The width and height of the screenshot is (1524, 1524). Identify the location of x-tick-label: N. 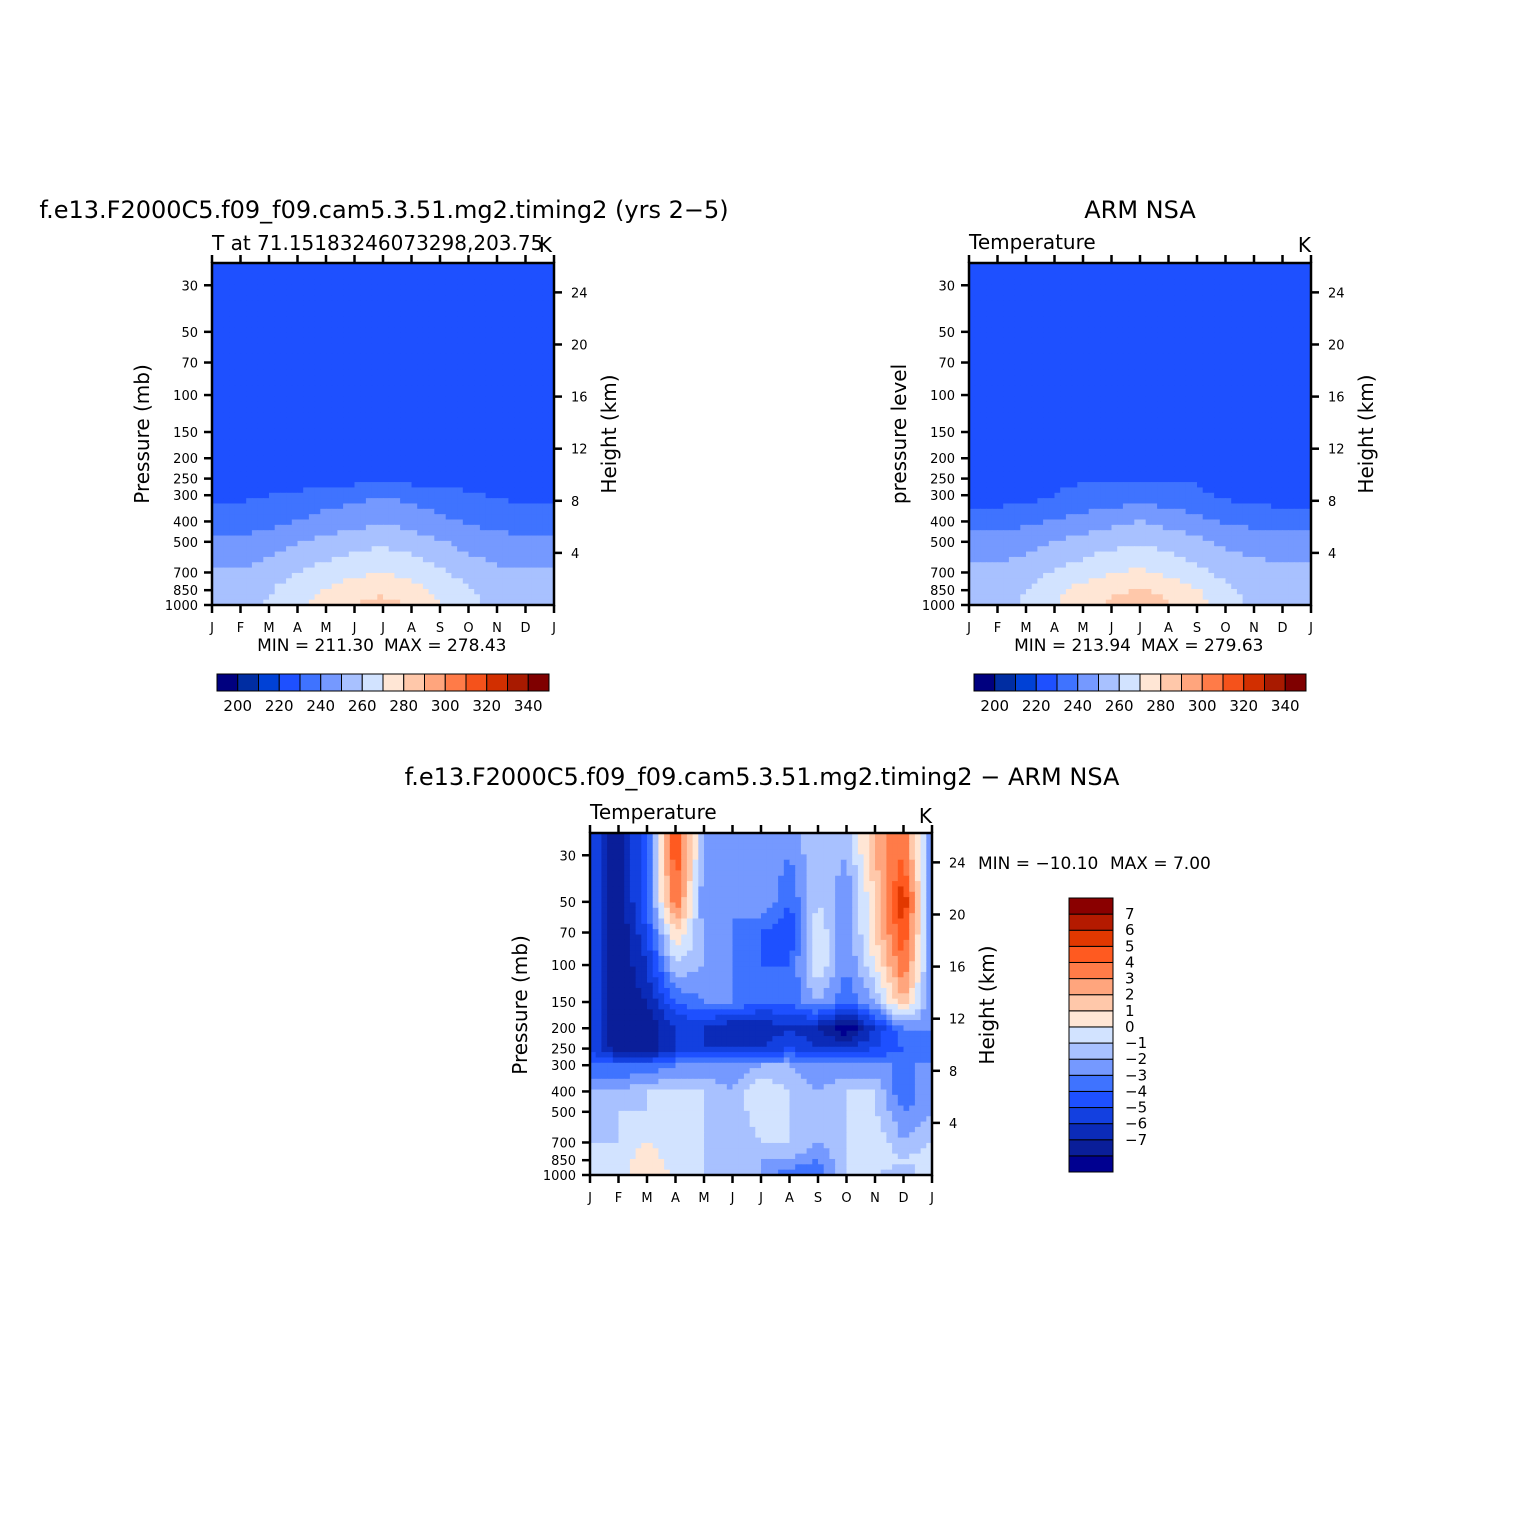
(497, 628).